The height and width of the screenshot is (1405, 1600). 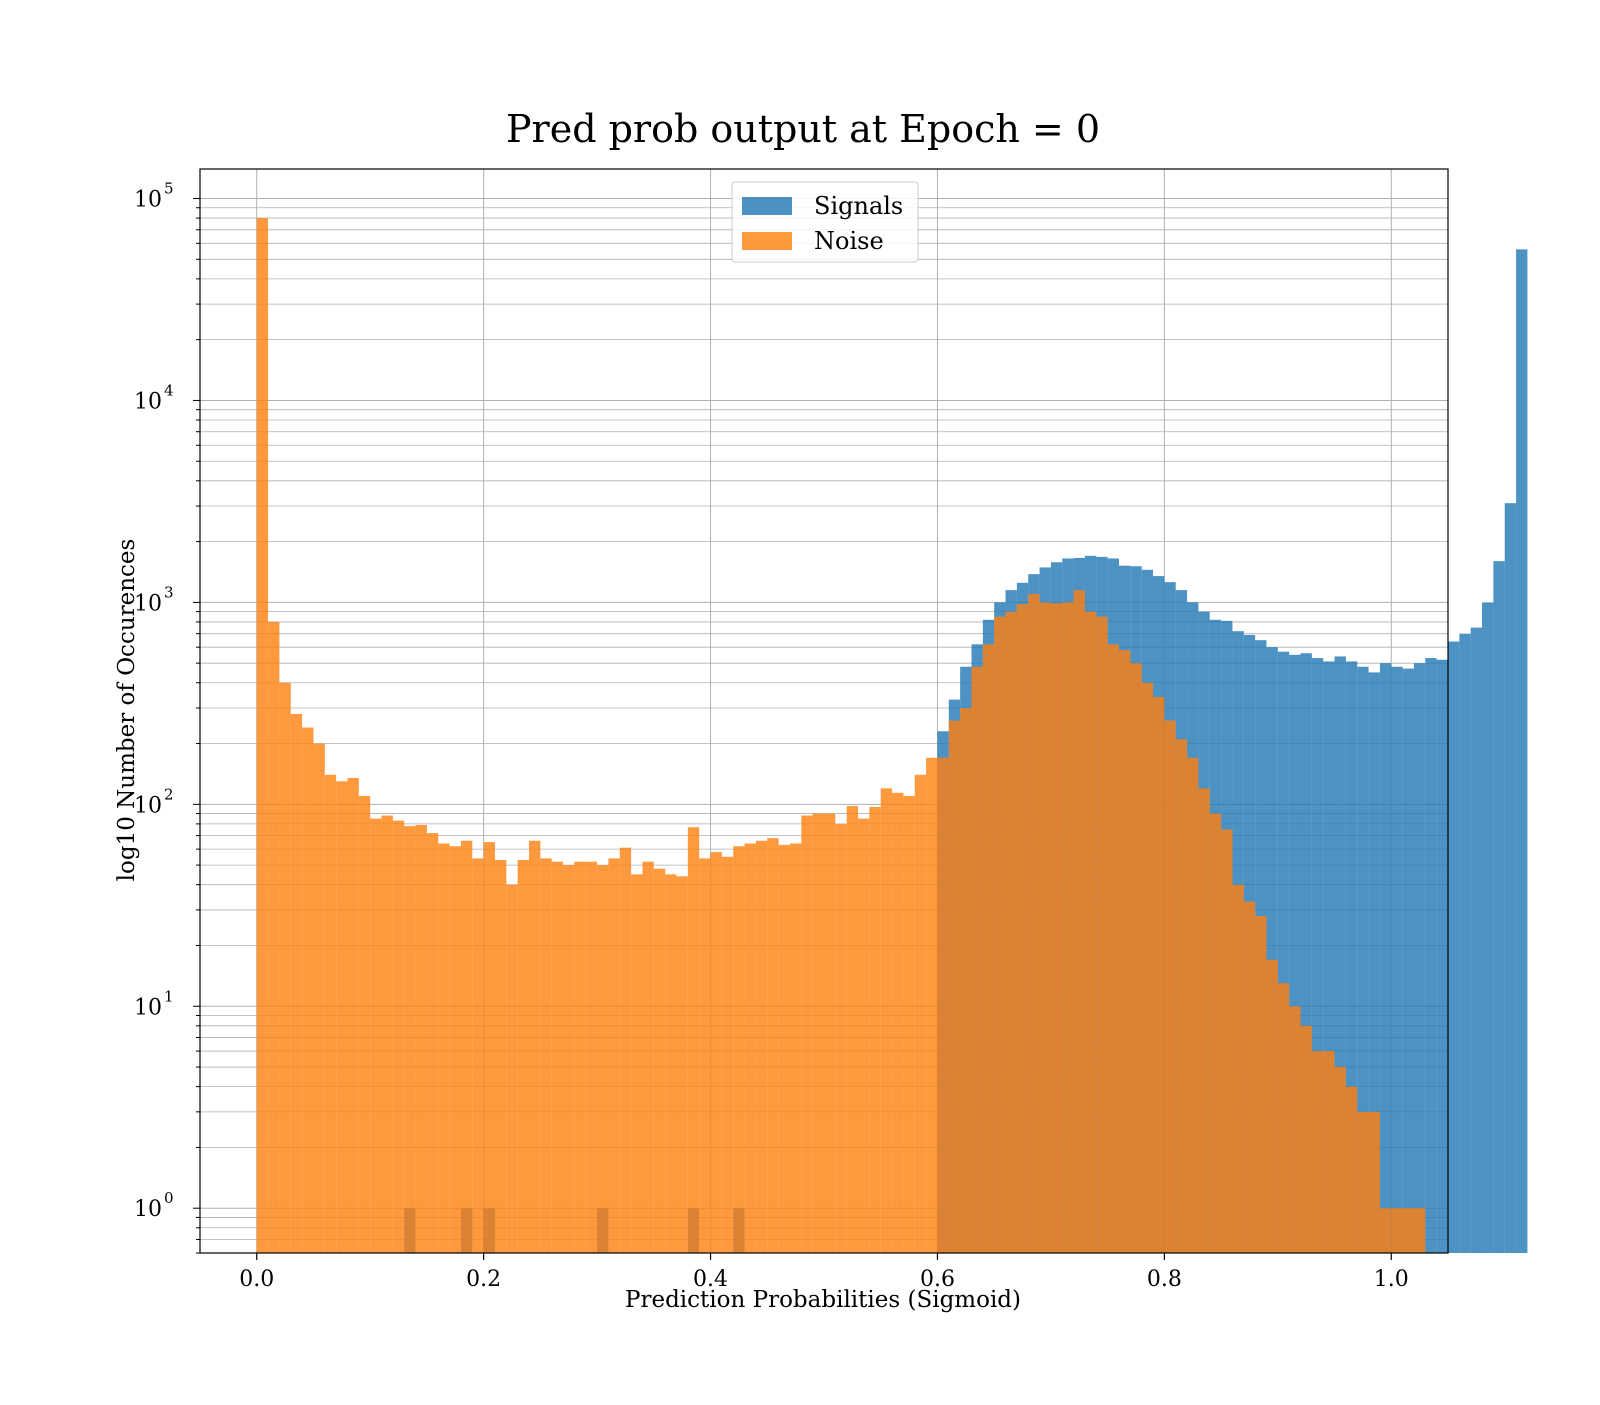 What do you see at coordinates (1164, 1279) in the screenshot?
I see `x-tick-label: 0.8` at bounding box center [1164, 1279].